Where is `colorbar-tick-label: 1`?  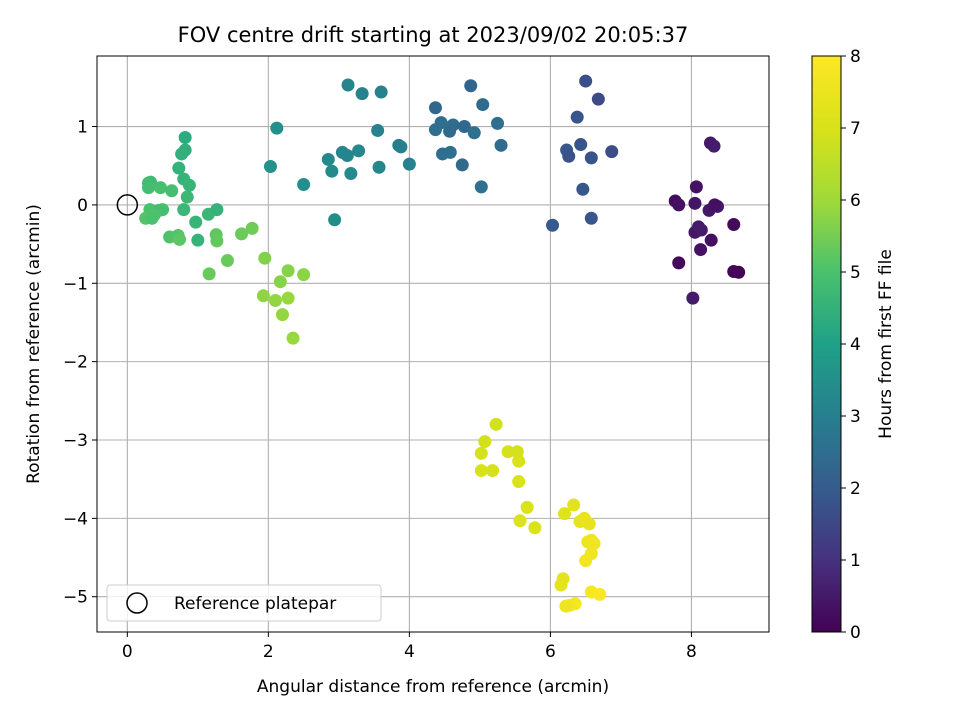 colorbar-tick-label: 1 is located at coordinates (855, 561).